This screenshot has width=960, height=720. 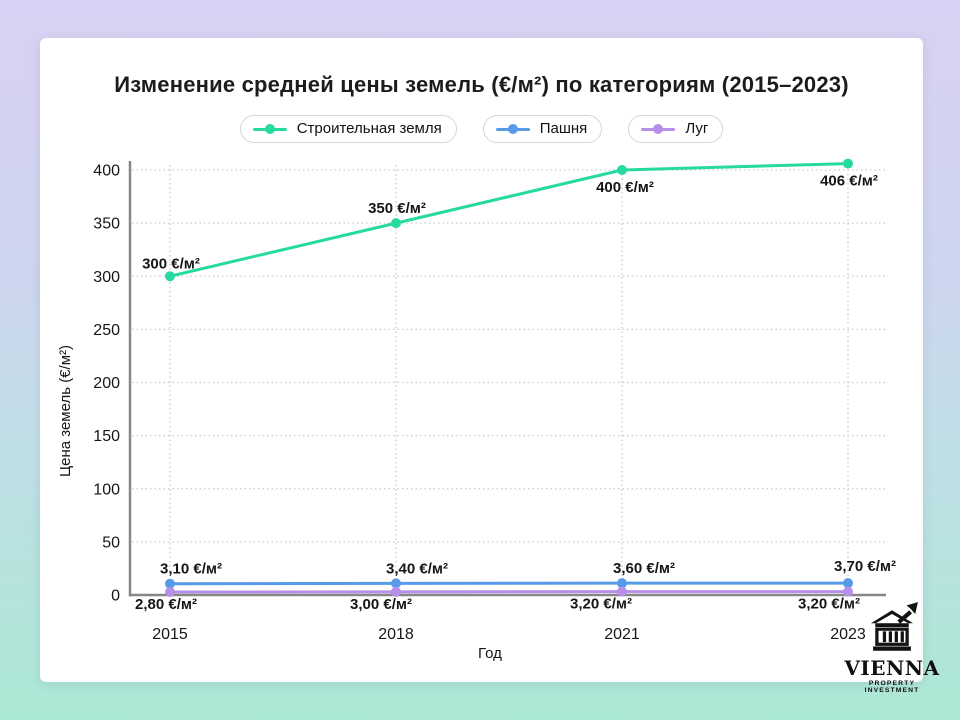 What do you see at coordinates (396, 634) in the screenshot?
I see `x-tick-label: 2018` at bounding box center [396, 634].